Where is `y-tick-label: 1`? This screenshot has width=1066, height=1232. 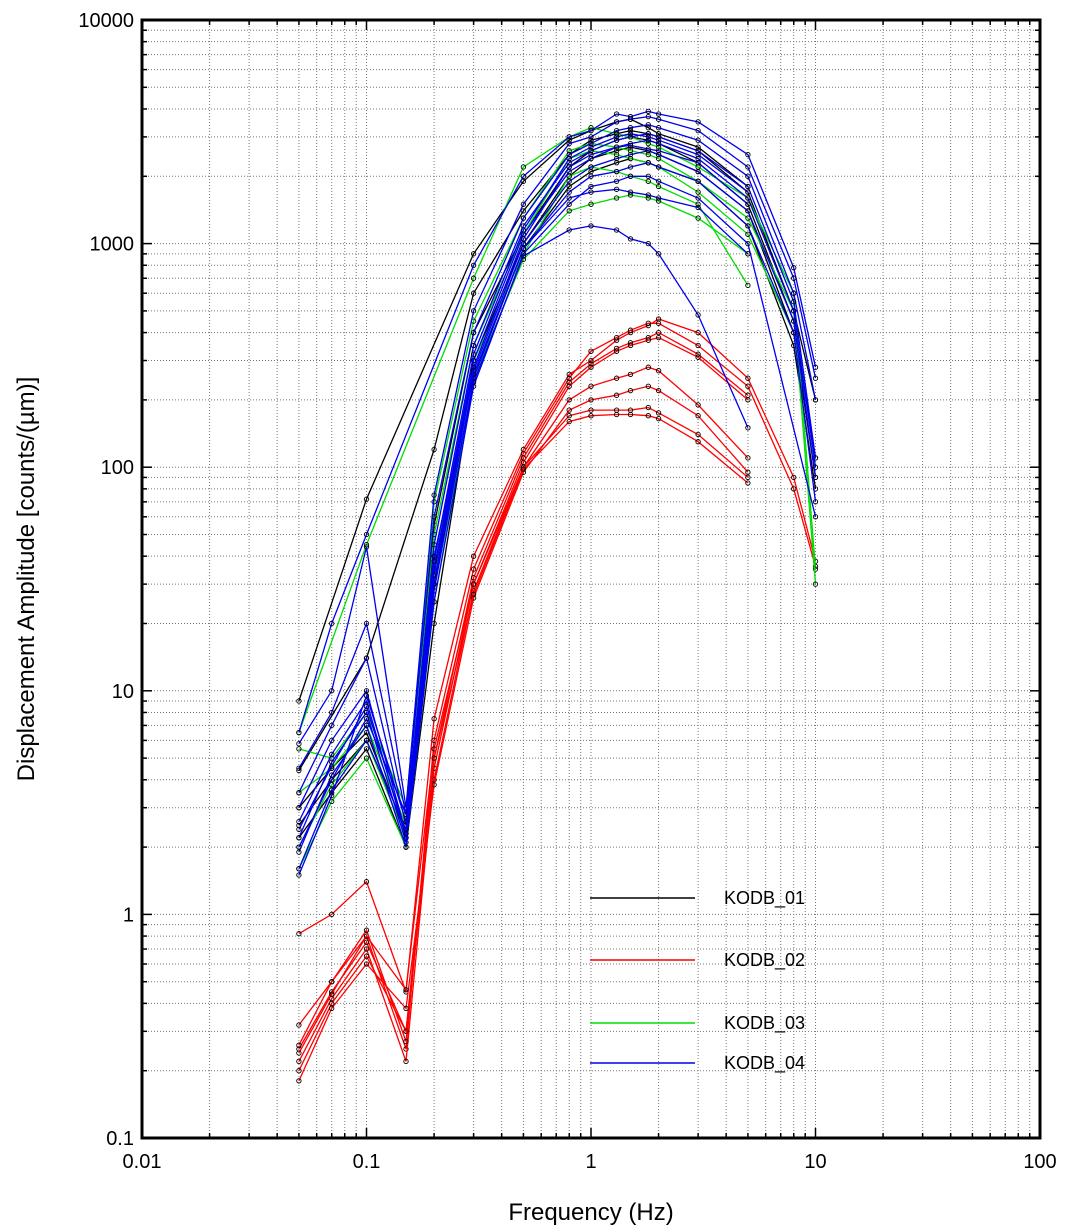
y-tick-label: 1 is located at coordinates (128, 915).